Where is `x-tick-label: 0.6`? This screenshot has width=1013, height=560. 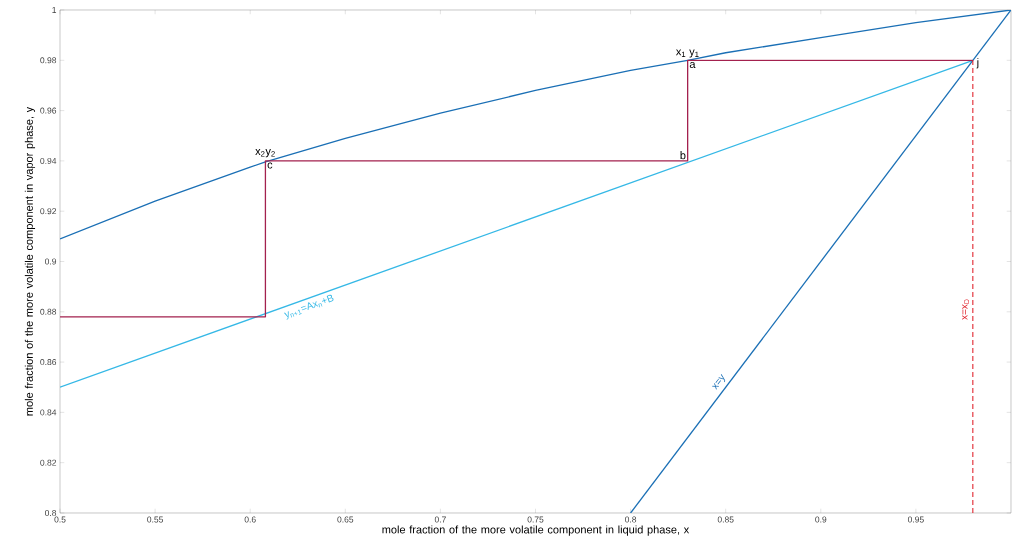
x-tick-label: 0.6 is located at coordinates (250, 519).